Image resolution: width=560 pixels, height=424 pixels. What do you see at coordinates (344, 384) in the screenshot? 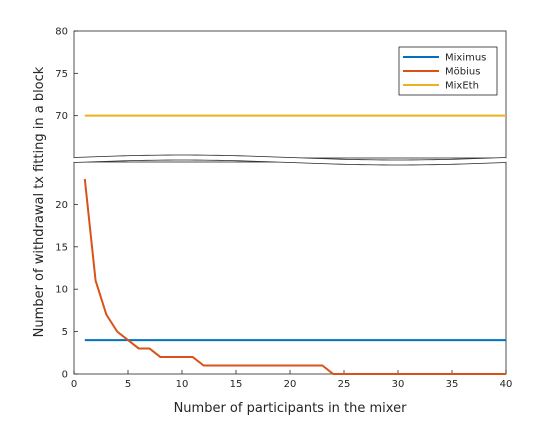
I see `x-tick-label: 25` at bounding box center [344, 384].